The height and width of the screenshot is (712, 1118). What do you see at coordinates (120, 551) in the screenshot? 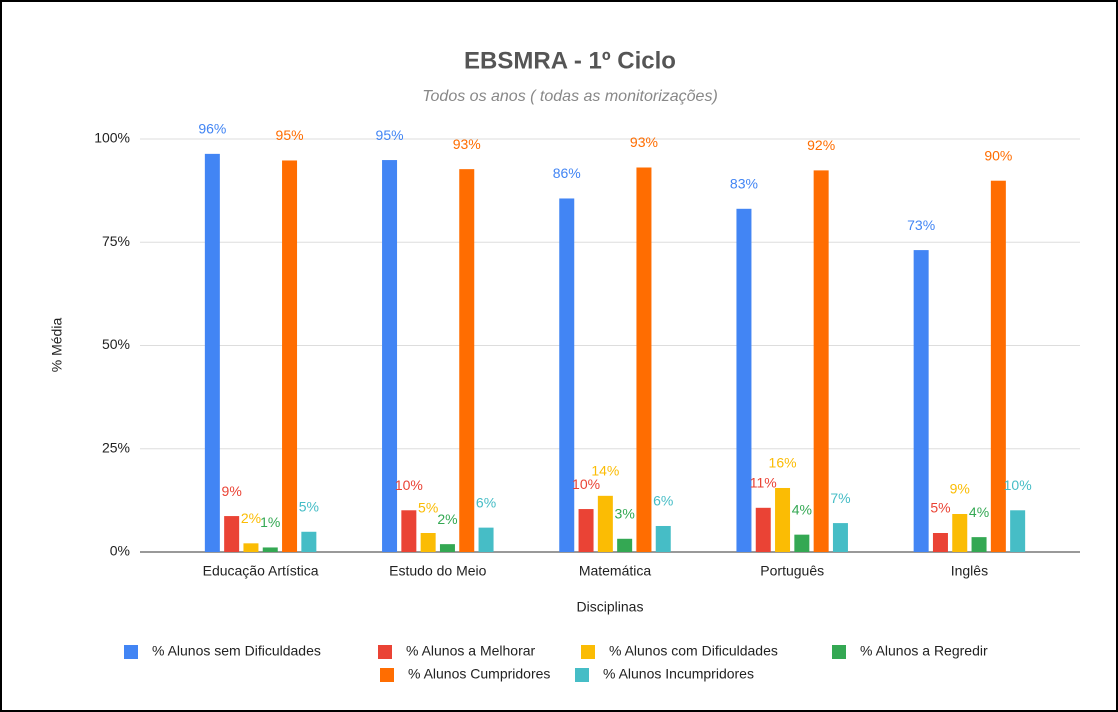
I see `y-tick-label: 0%` at bounding box center [120, 551].